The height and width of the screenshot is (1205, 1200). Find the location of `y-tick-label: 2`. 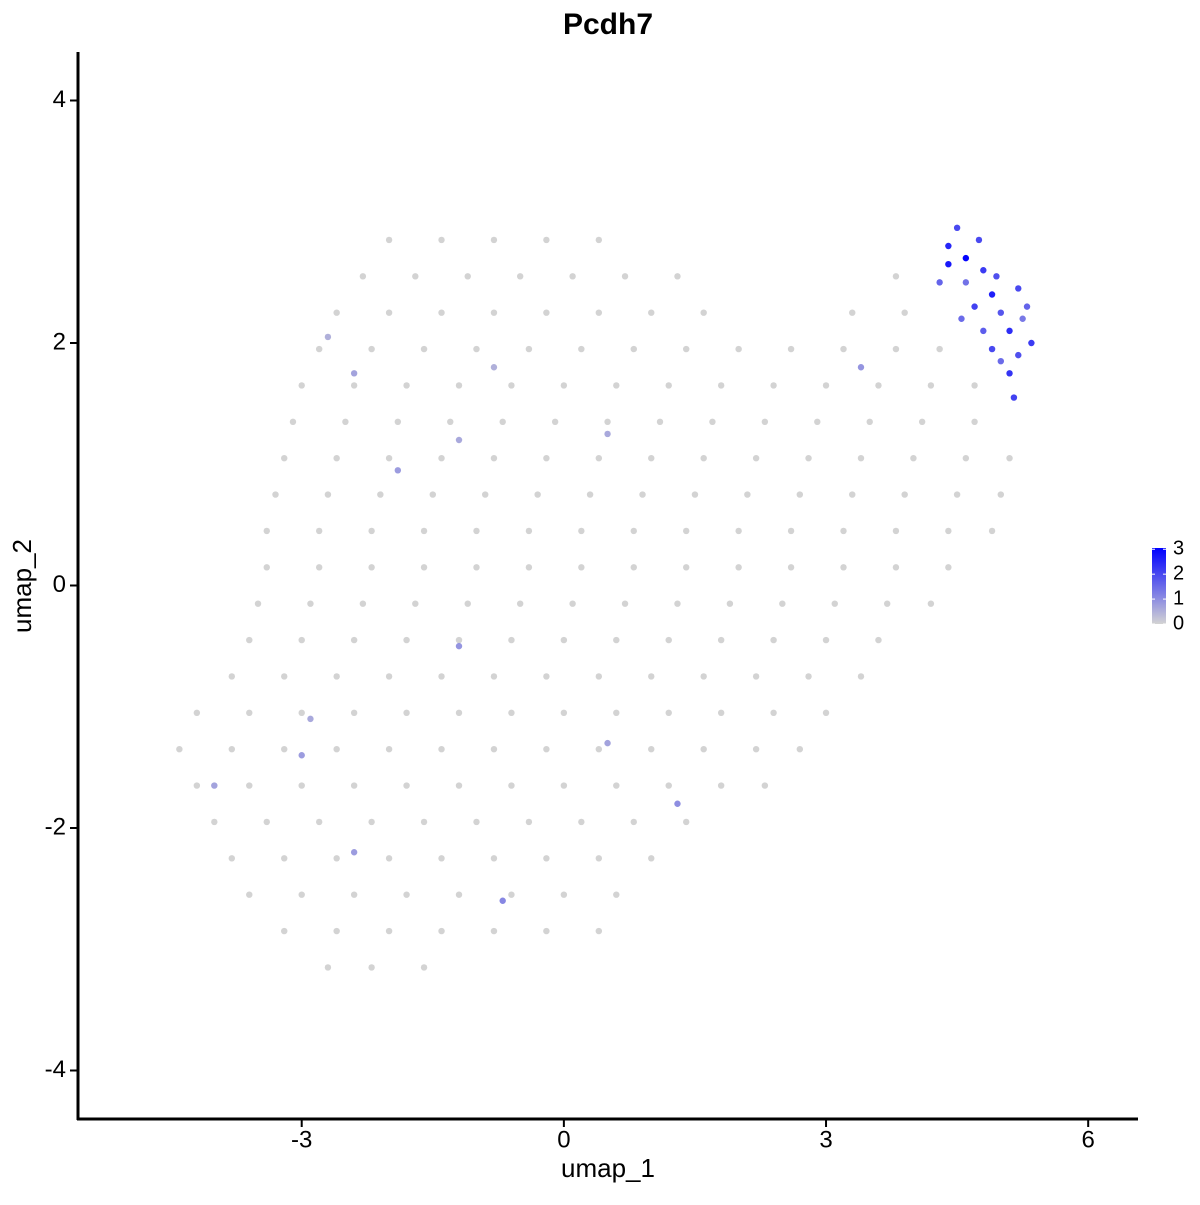

y-tick-label: 2 is located at coordinates (59, 341).